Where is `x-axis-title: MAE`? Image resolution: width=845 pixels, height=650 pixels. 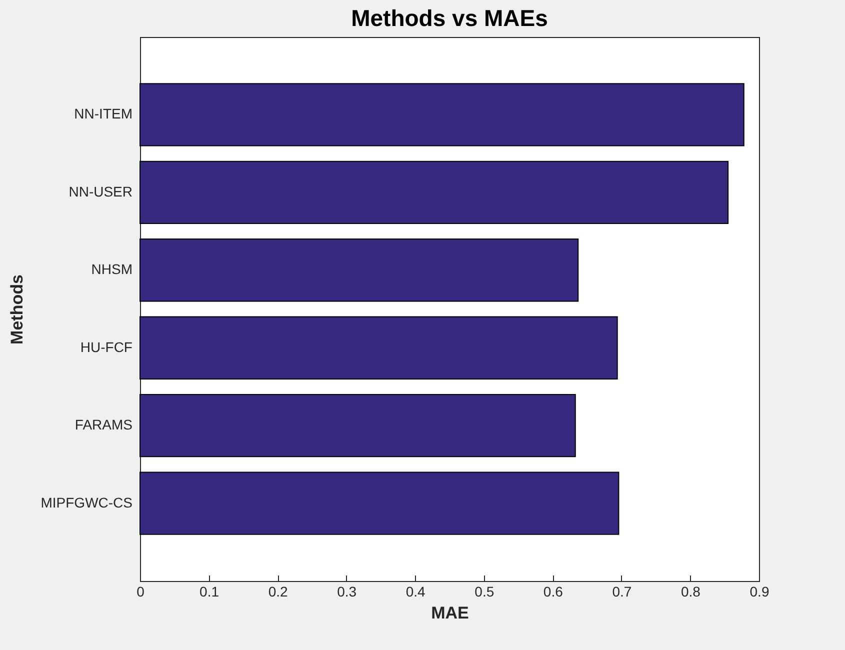 x-axis-title: MAE is located at coordinates (450, 613).